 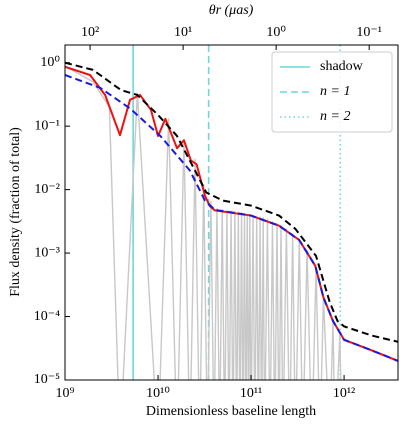 What do you see at coordinates (335, 116) in the screenshot?
I see `legend-label: n = 2` at bounding box center [335, 116].